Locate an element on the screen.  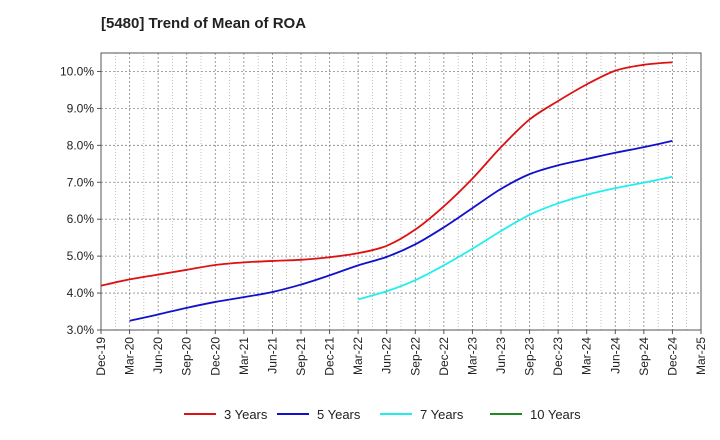
legend-label-7-years: 7 Years is located at coordinates (442, 414).